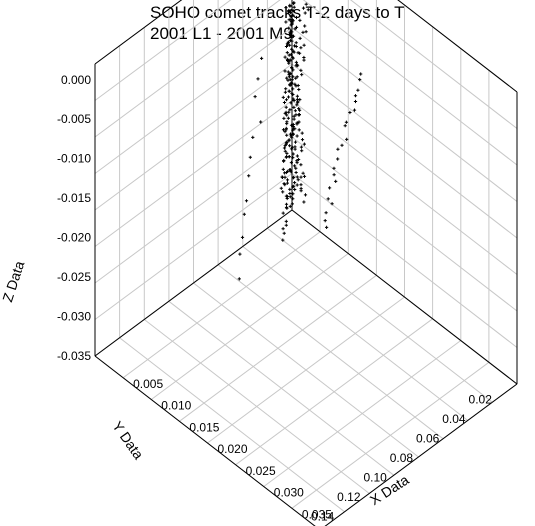 The height and width of the screenshot is (526, 535). Describe the element at coordinates (481, 400) in the screenshot. I see `y-tick-label: 0.02` at that location.